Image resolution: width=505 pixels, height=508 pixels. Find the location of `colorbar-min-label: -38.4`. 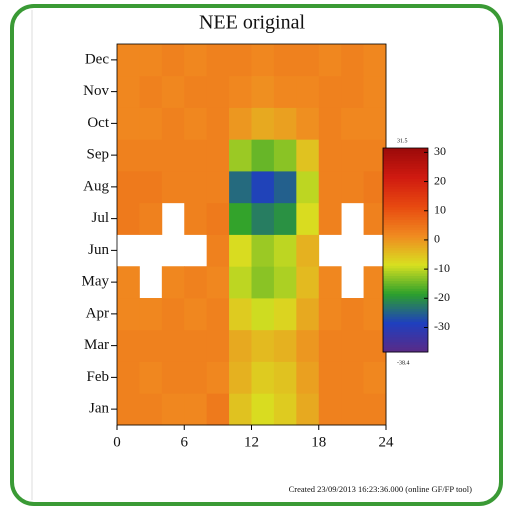

colorbar-min-label: -38.4 is located at coordinates (403, 363).